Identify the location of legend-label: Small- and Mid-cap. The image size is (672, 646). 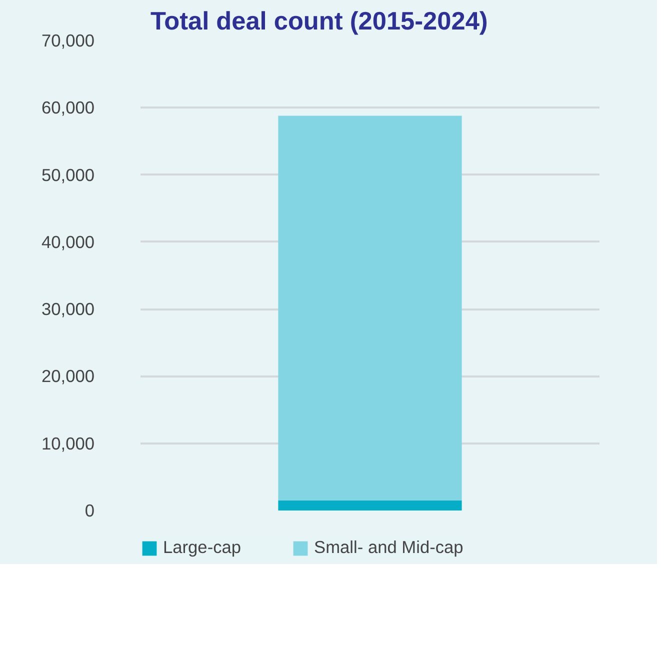
(389, 547).